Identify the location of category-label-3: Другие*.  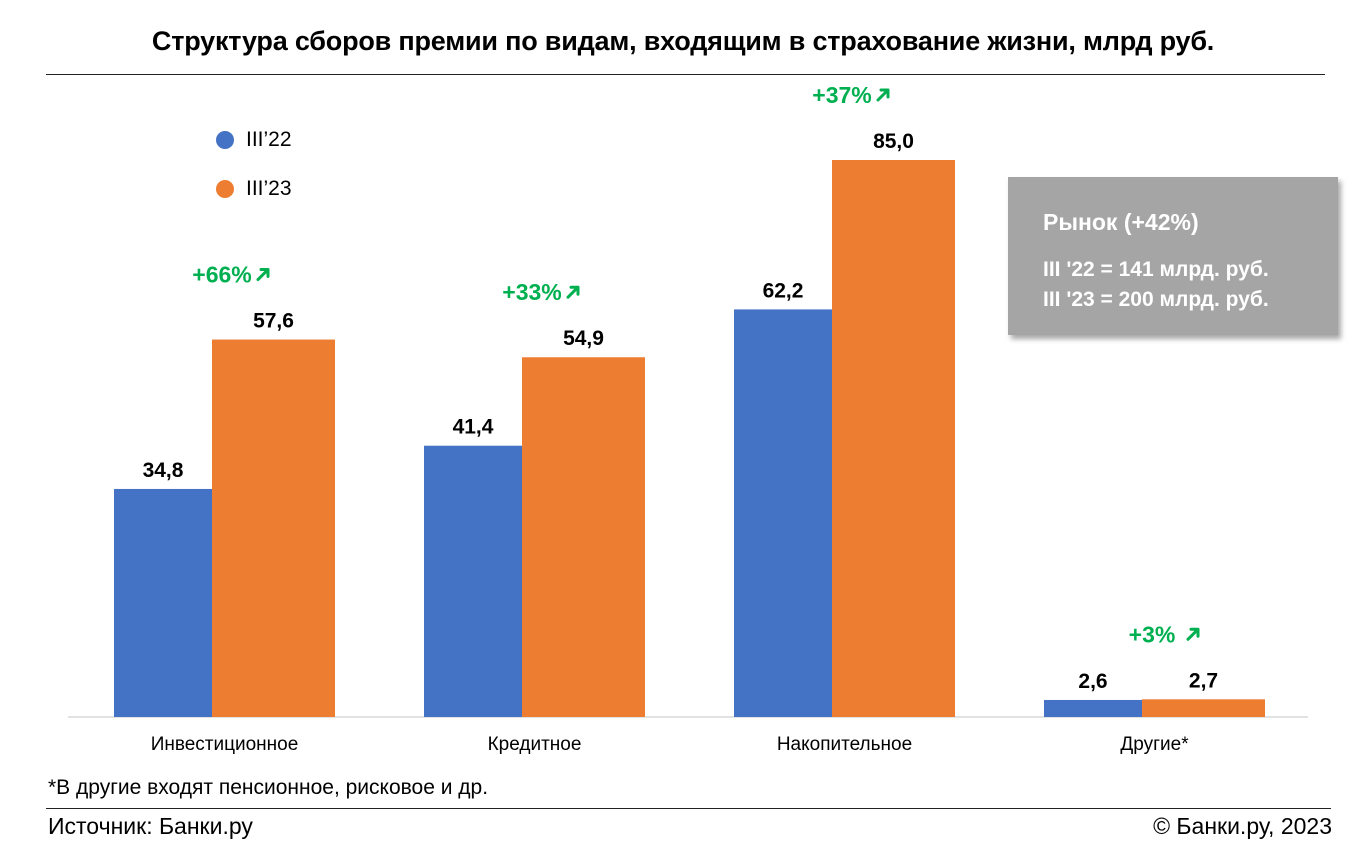
(1154, 744).